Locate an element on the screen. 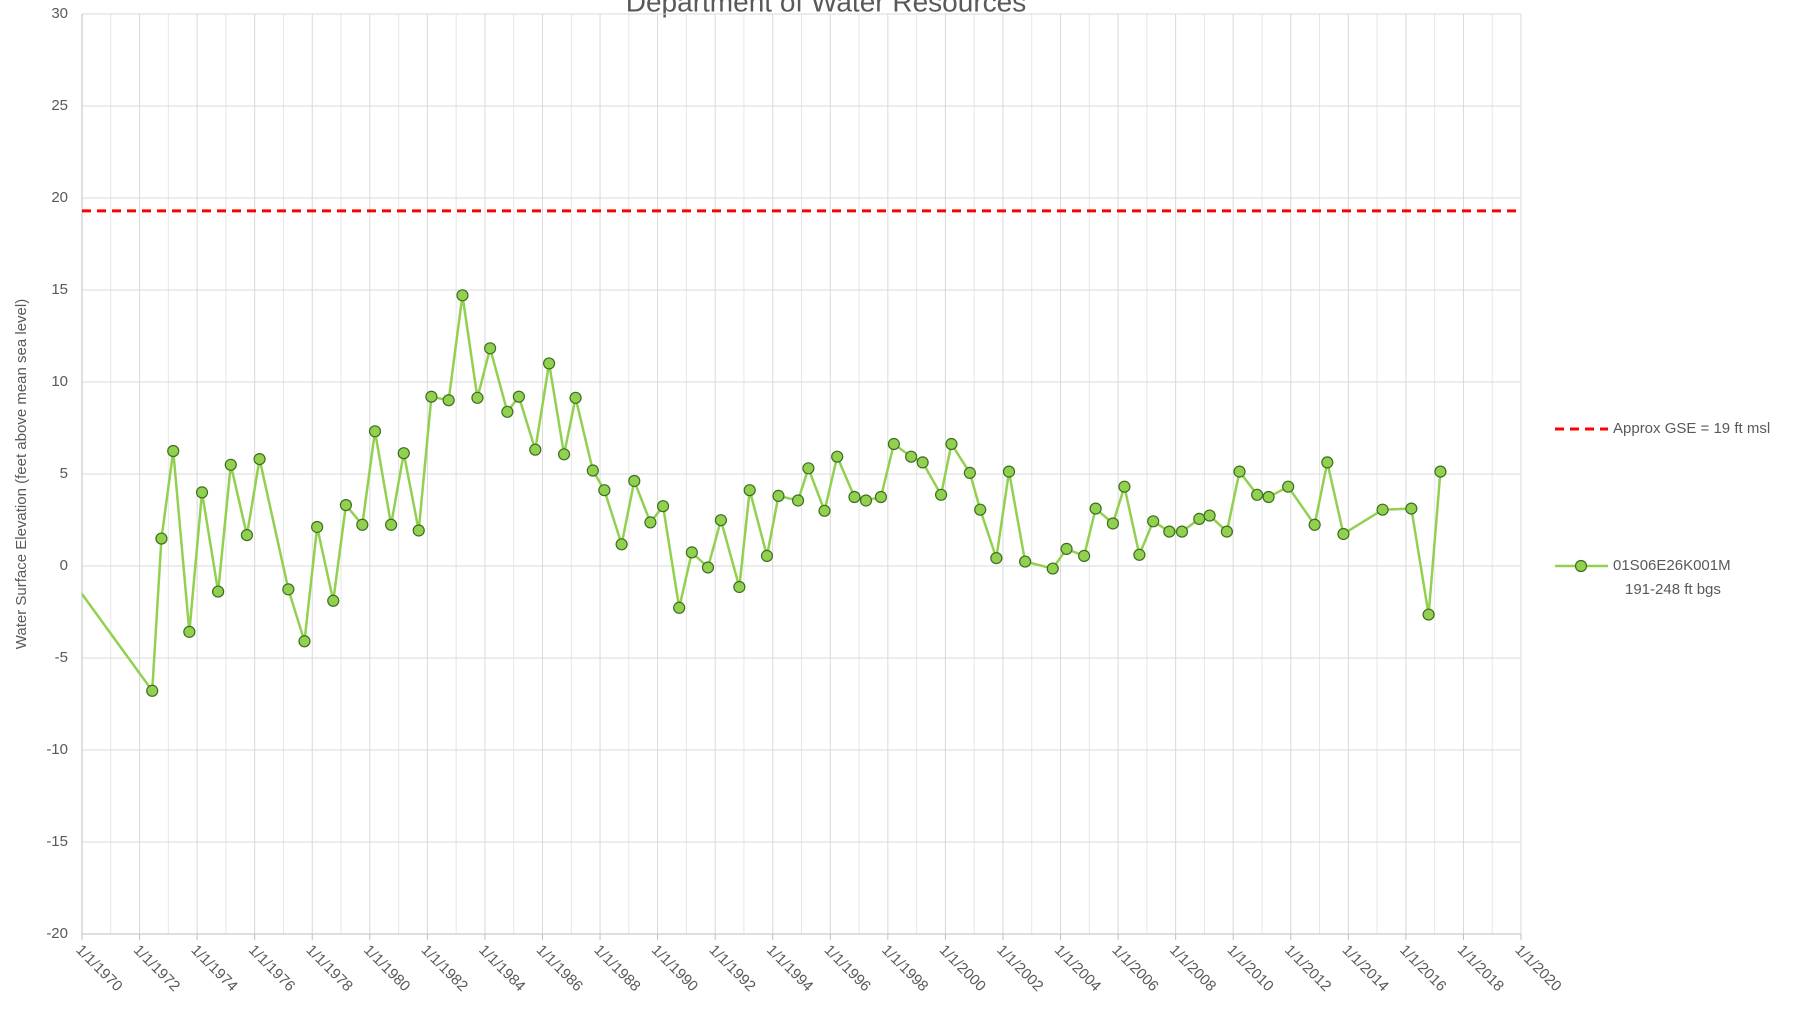  legend-label: Approx GSE = 19 ft msl is located at coordinates (1691, 428).